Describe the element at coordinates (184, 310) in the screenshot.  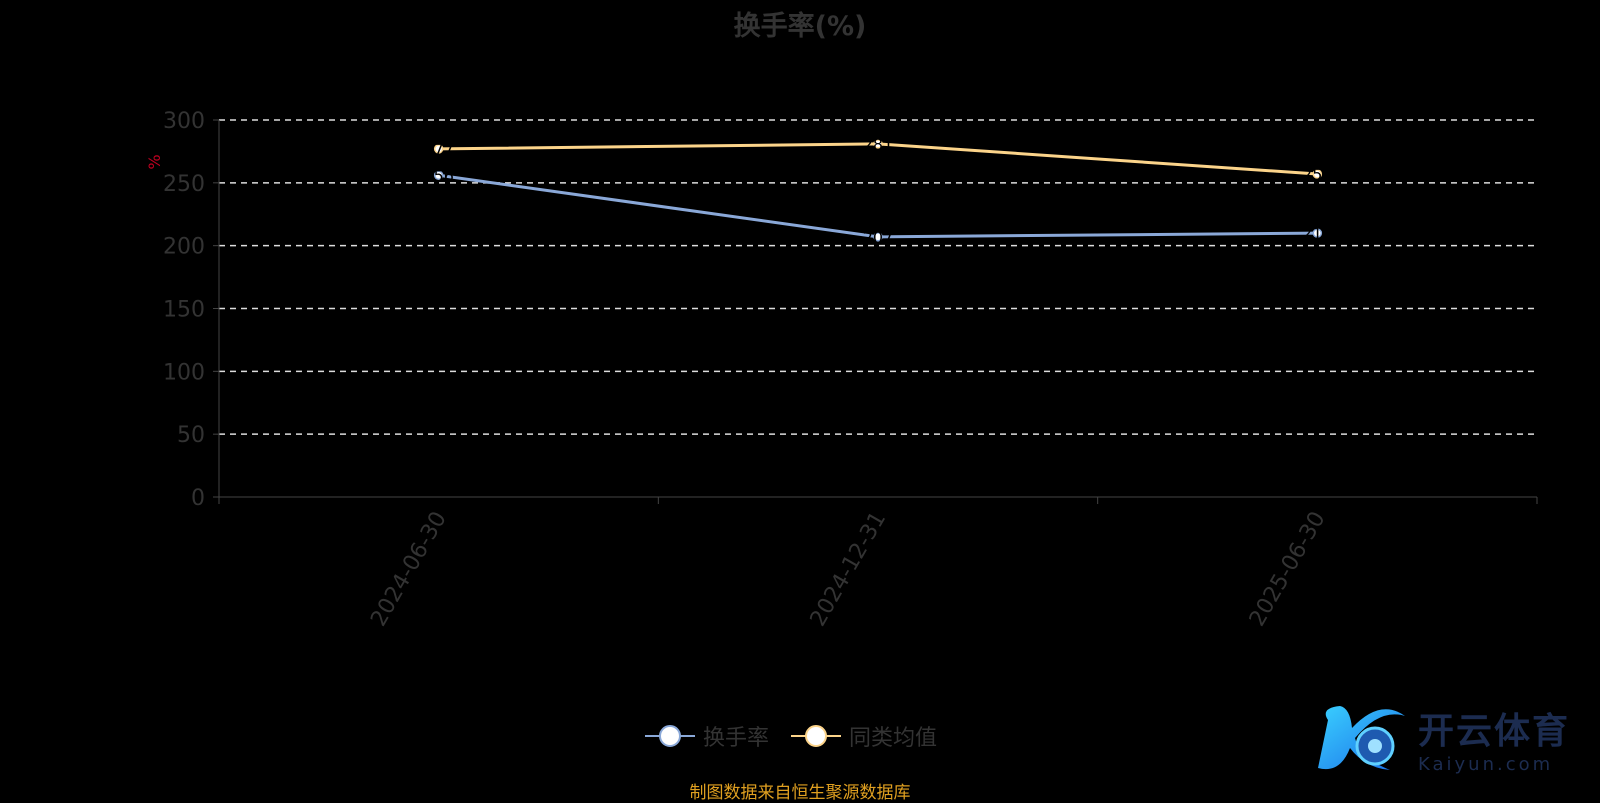
I see `y-tick-label: 150` at that location.